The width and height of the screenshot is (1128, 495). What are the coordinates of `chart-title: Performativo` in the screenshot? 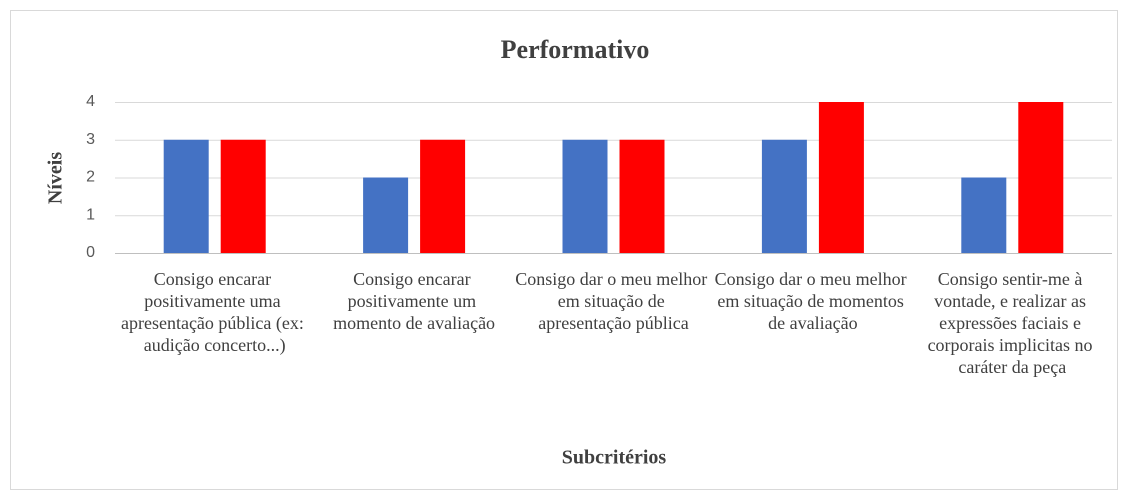 It's located at (575, 49).